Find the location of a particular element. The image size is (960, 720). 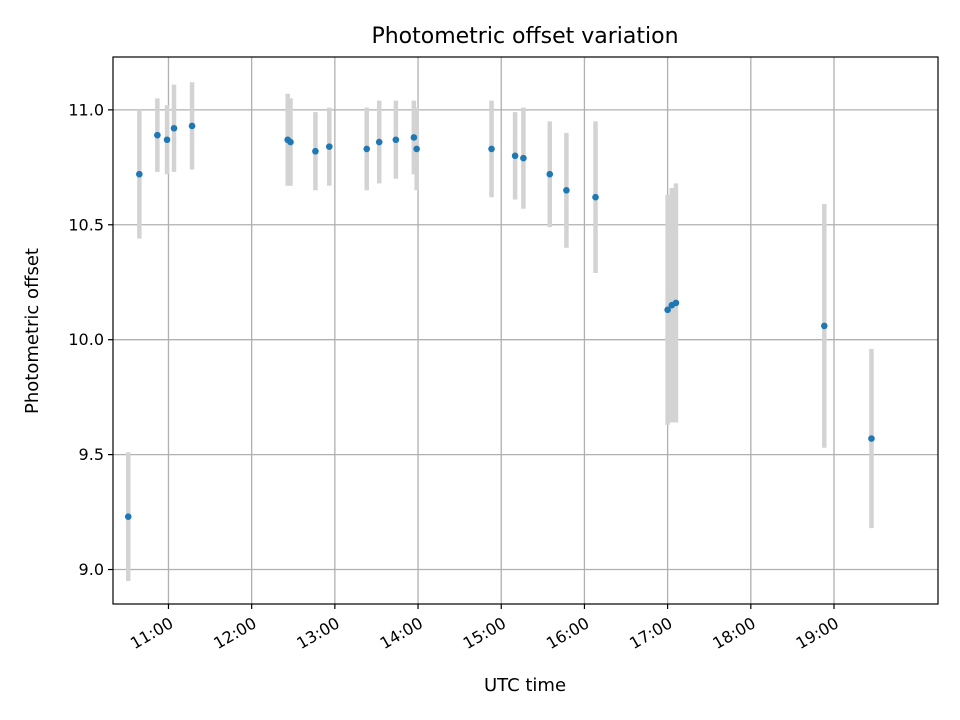

y-tick-label: 10.5 is located at coordinates (86, 224).